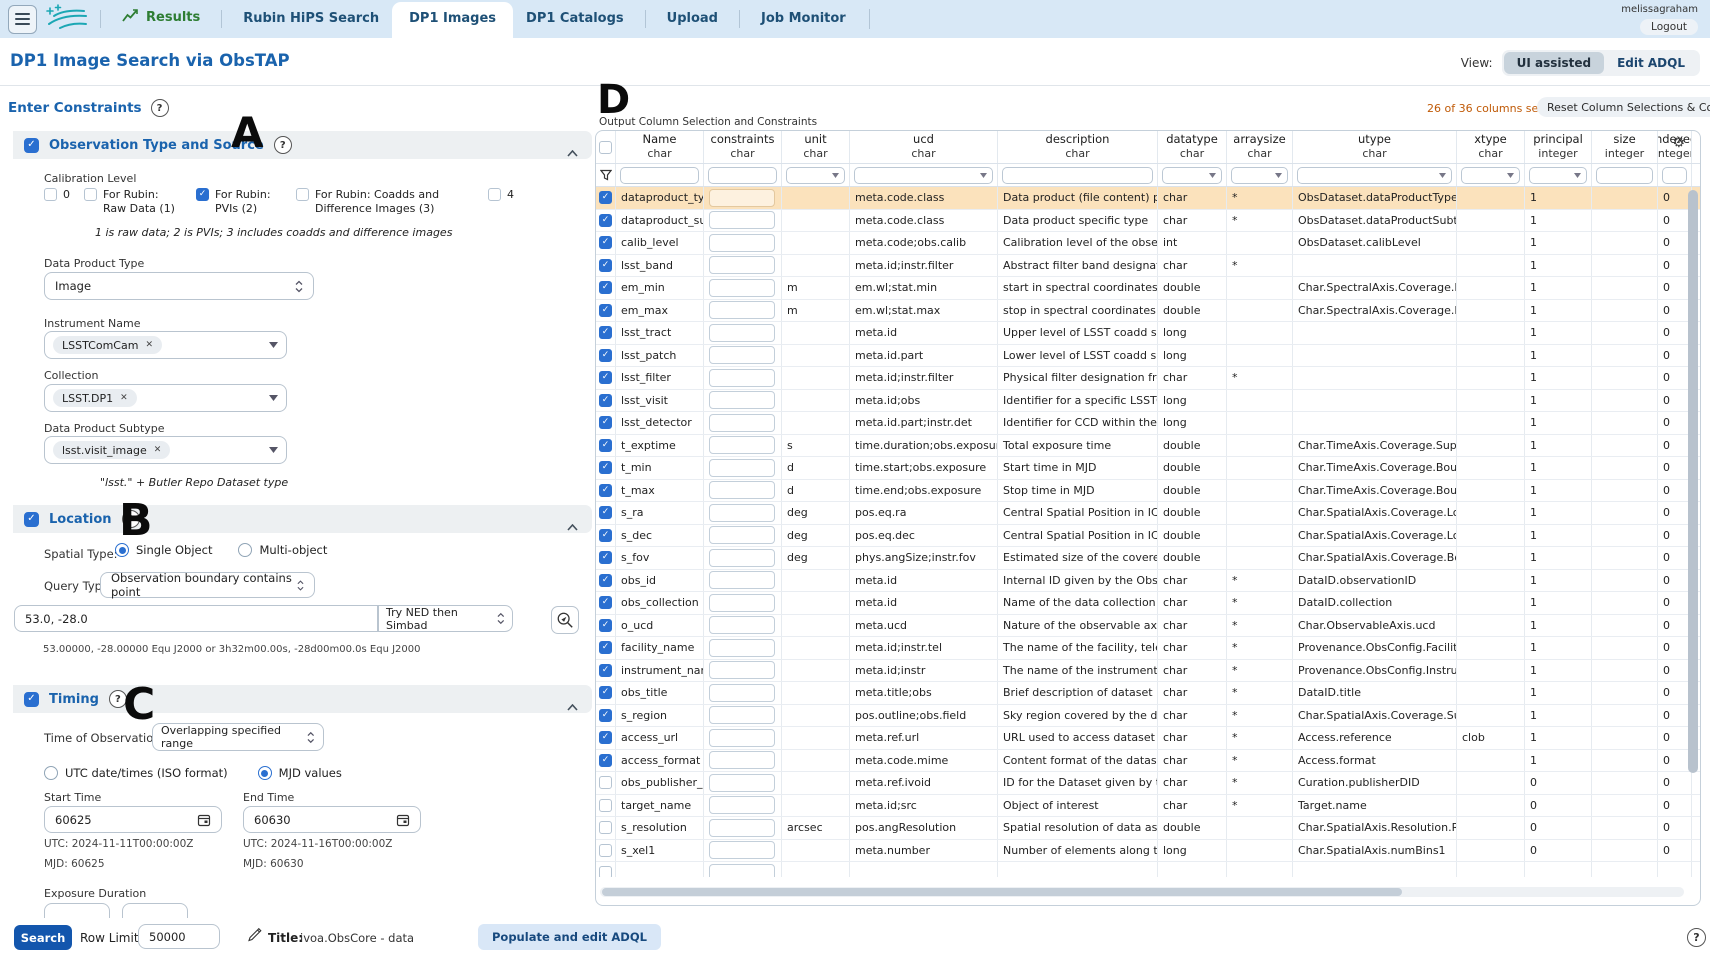  Describe the element at coordinates (803, 18) in the screenshot. I see `tab-job-monitor: Job Monitor` at that location.